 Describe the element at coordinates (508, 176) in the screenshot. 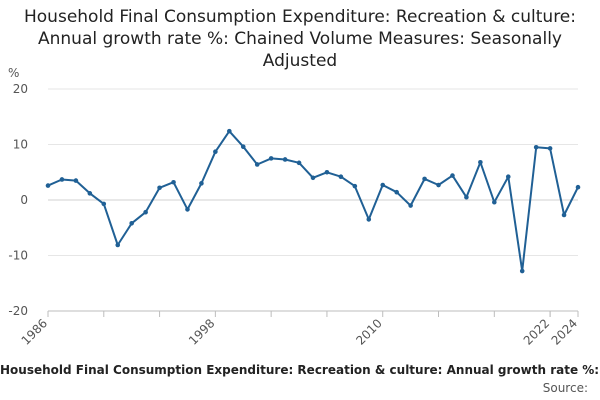

I see `data-point-2019` at that location.